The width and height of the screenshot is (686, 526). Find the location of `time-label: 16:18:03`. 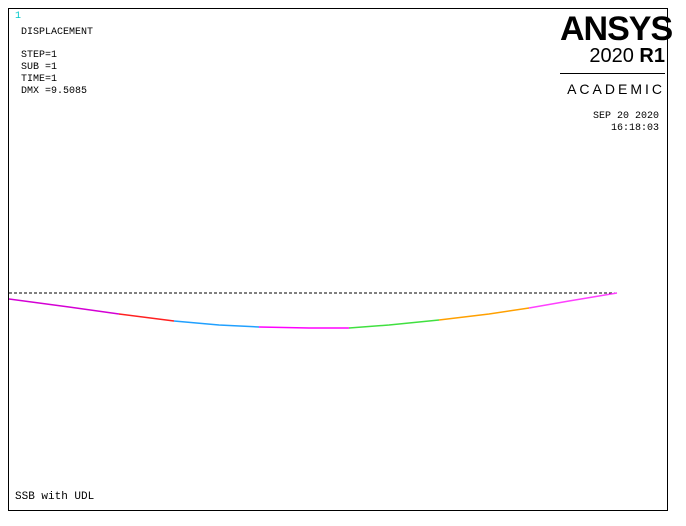

time-label: 16:18:03 is located at coordinates (634, 128).